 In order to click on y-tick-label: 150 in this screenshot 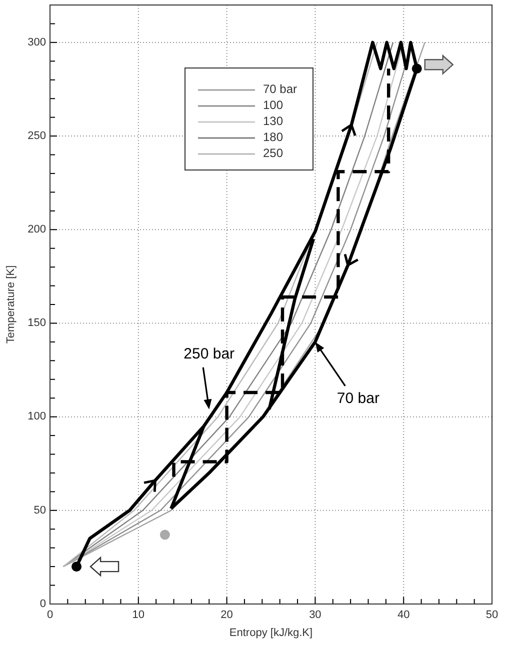, I will do `click(37, 323)`.